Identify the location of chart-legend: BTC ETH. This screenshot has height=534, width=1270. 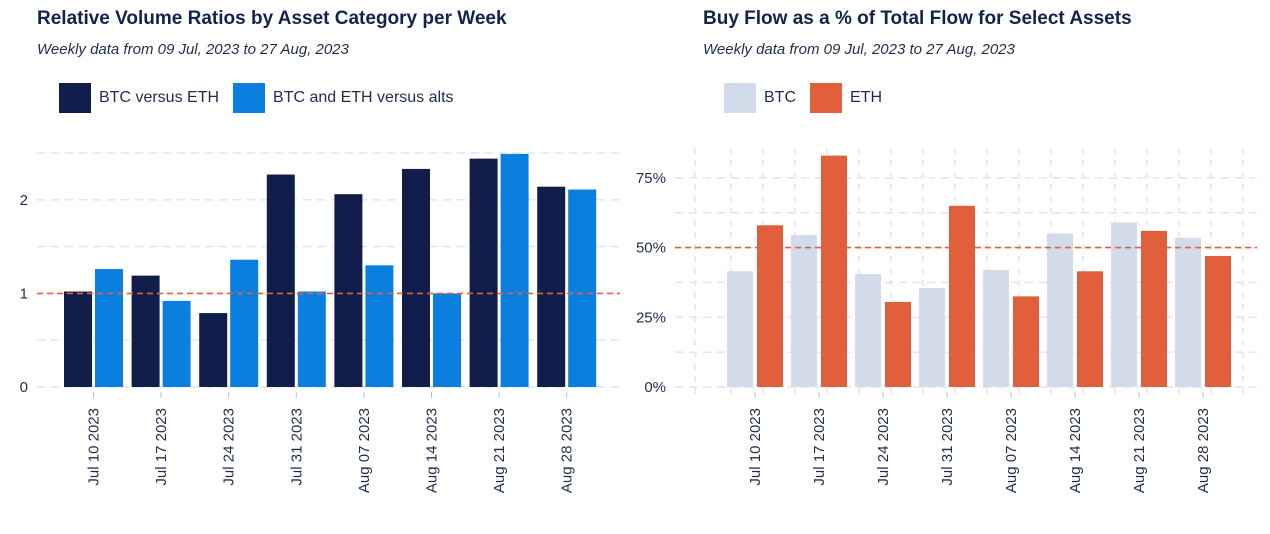
(810, 98).